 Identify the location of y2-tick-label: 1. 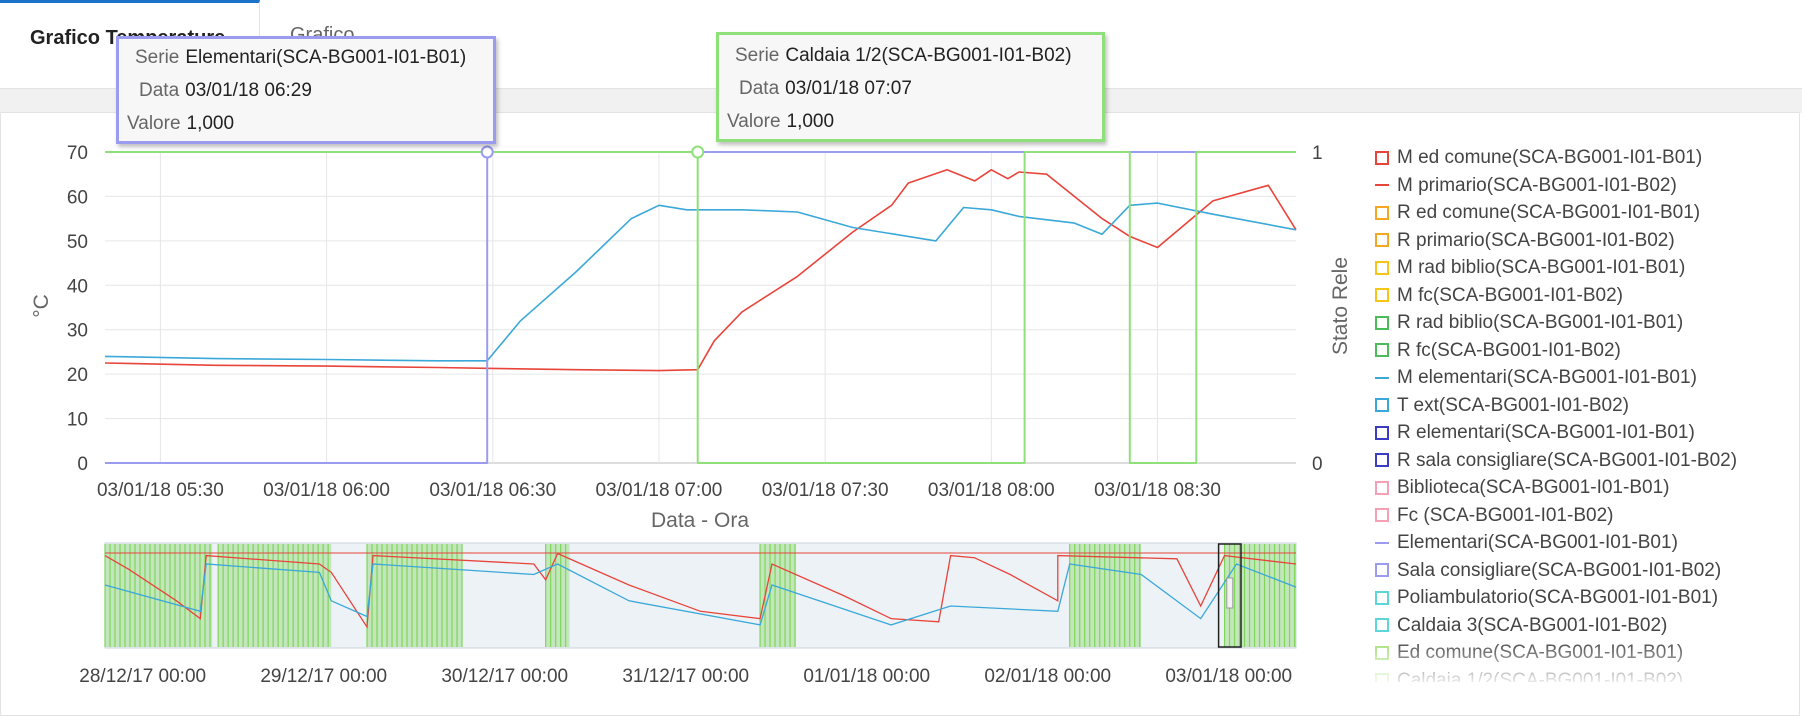
(1317, 153).